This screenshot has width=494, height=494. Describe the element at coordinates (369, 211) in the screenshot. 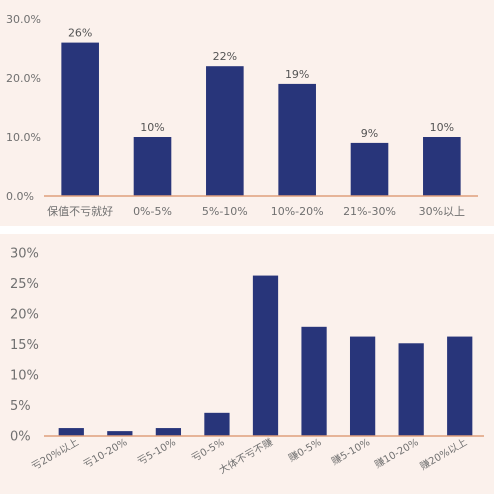

I see `category-label: 21%-30%` at that location.